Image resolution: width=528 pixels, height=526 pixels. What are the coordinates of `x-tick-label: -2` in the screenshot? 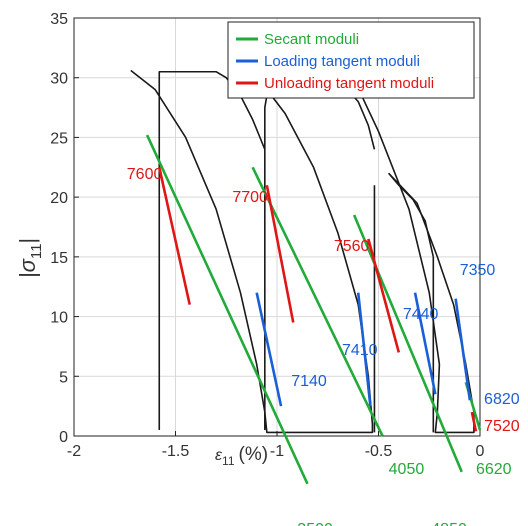 It's located at (74, 451).